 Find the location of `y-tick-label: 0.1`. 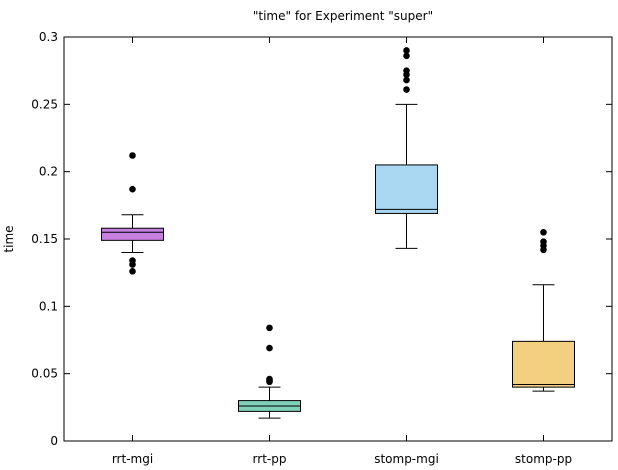

y-tick-label: 0.1 is located at coordinates (48, 306).